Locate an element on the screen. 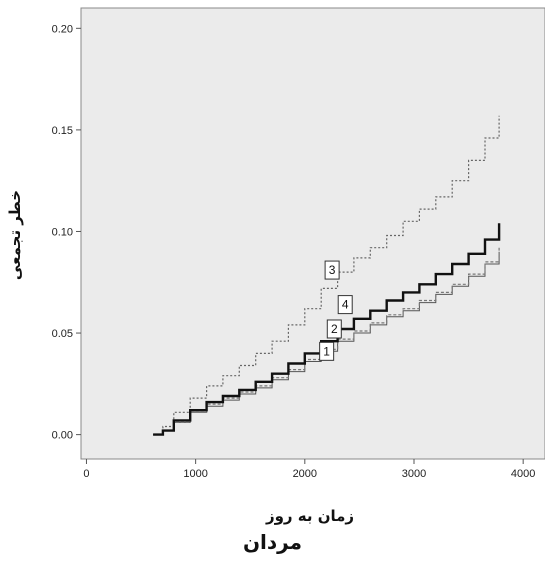 The image size is (545, 573). x-axis-title: زمان به روز is located at coordinates (309, 516).